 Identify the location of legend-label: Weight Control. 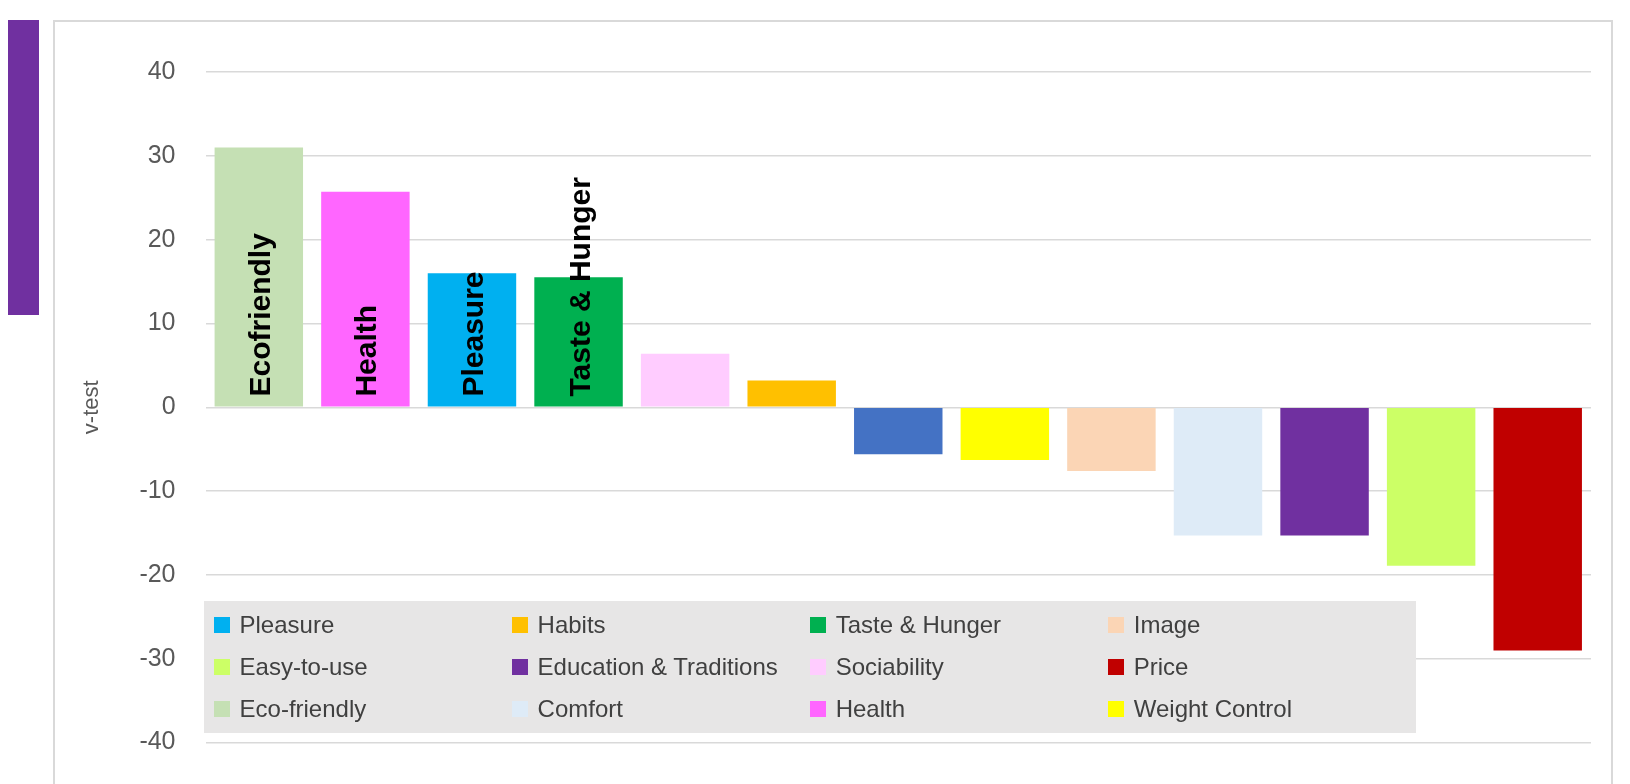
(1213, 708).